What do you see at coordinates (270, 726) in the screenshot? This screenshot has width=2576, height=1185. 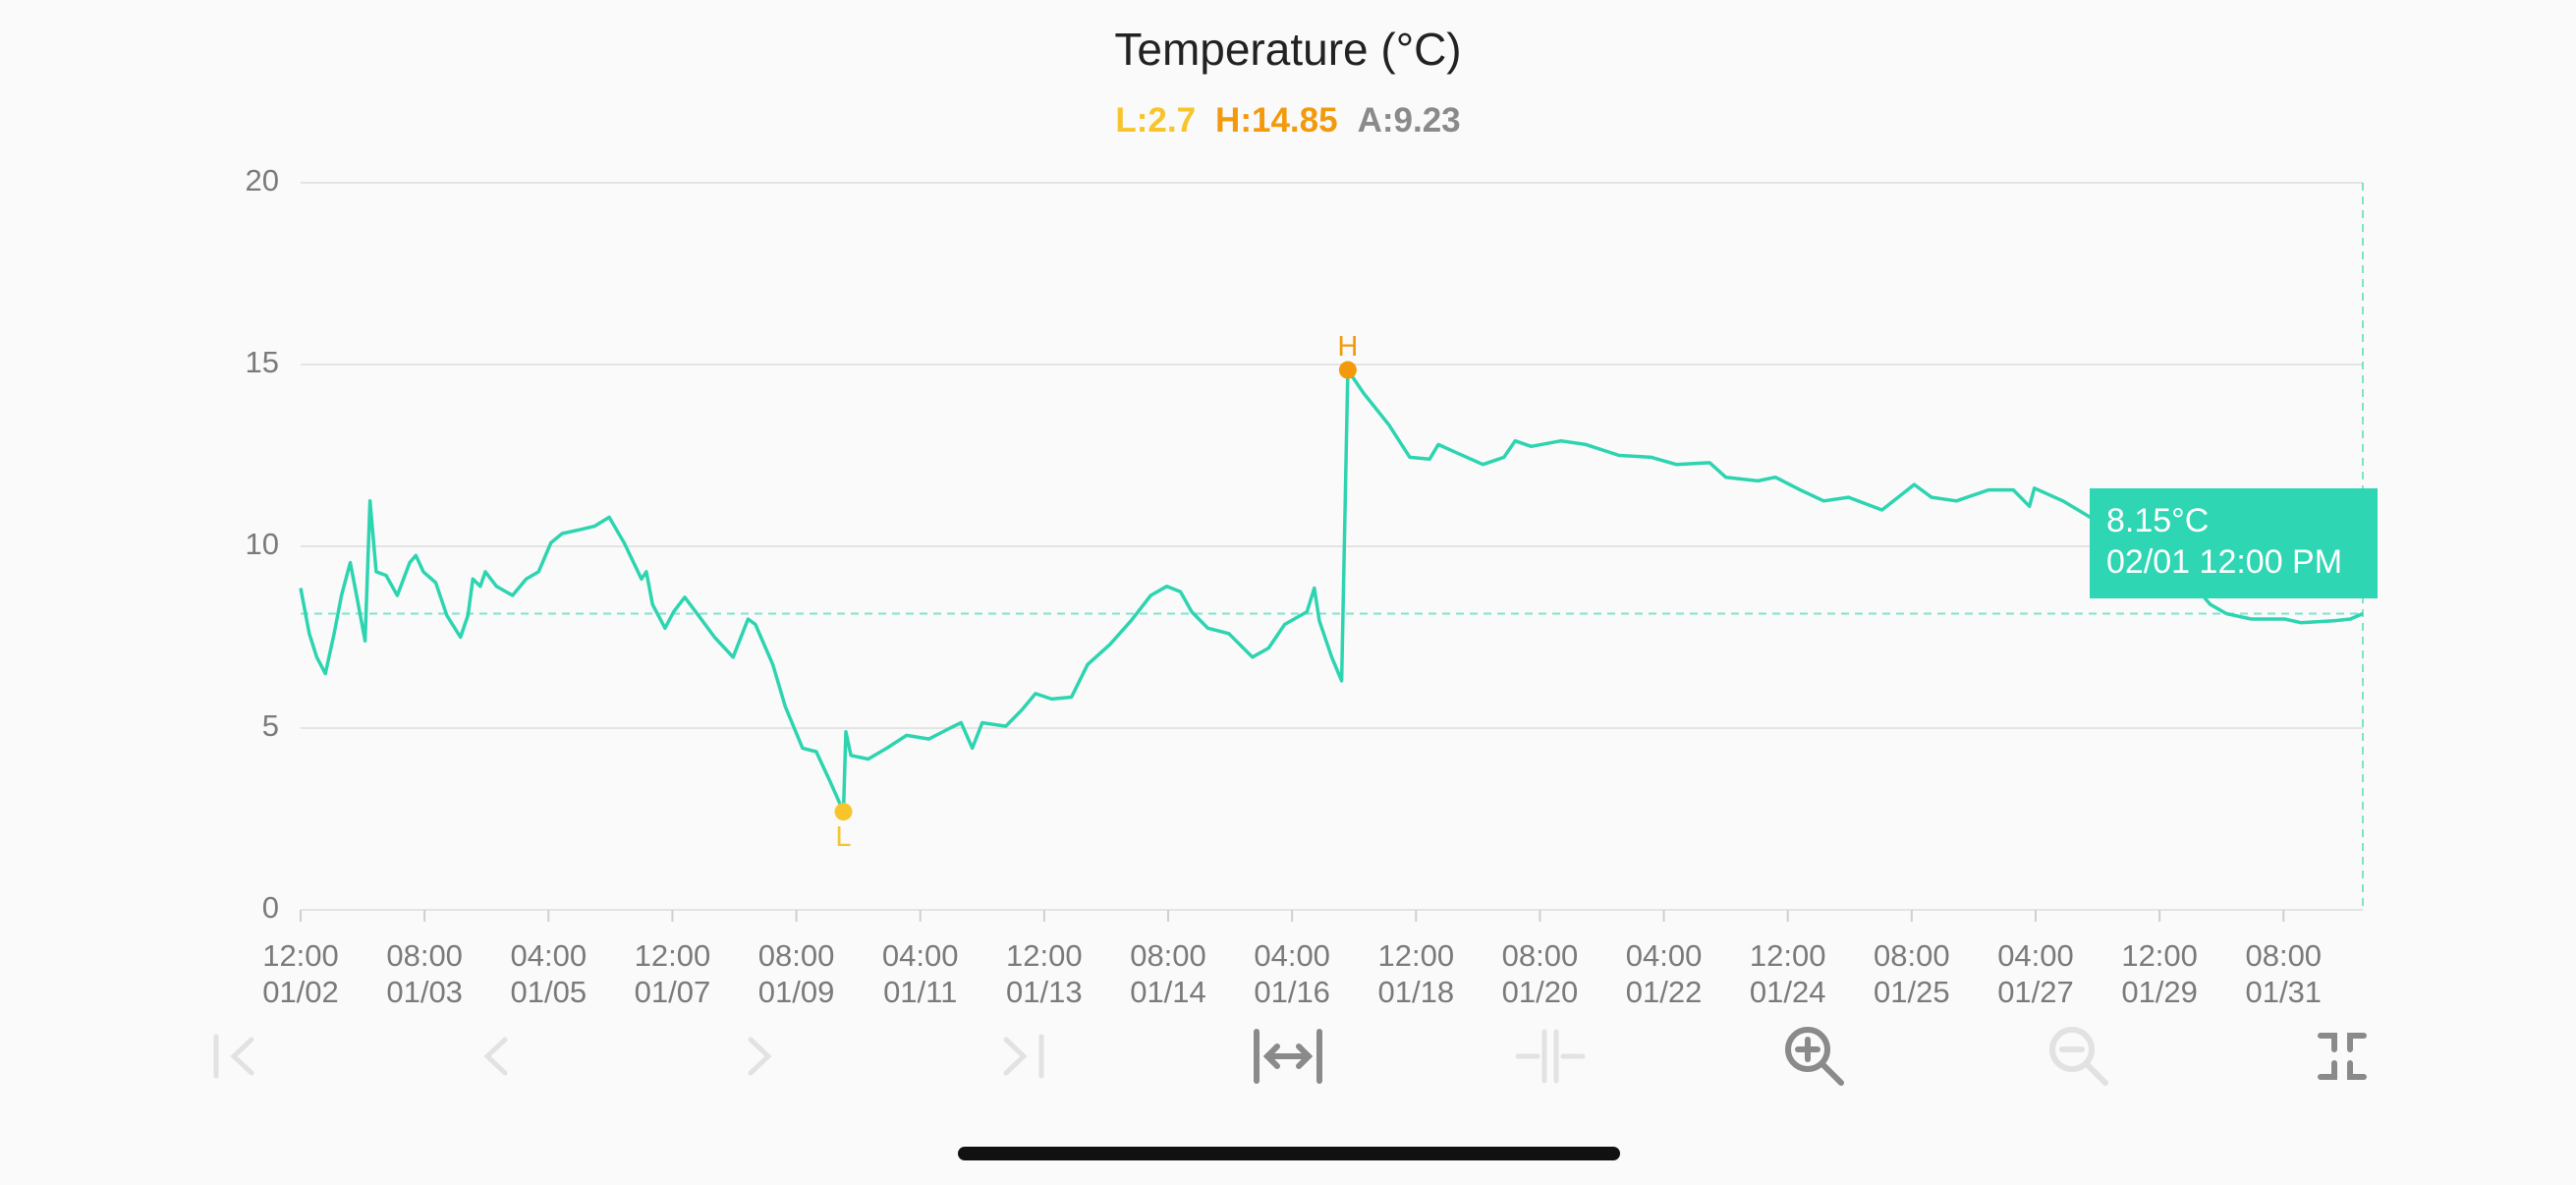 I see `y-tick-label: 5` at bounding box center [270, 726].